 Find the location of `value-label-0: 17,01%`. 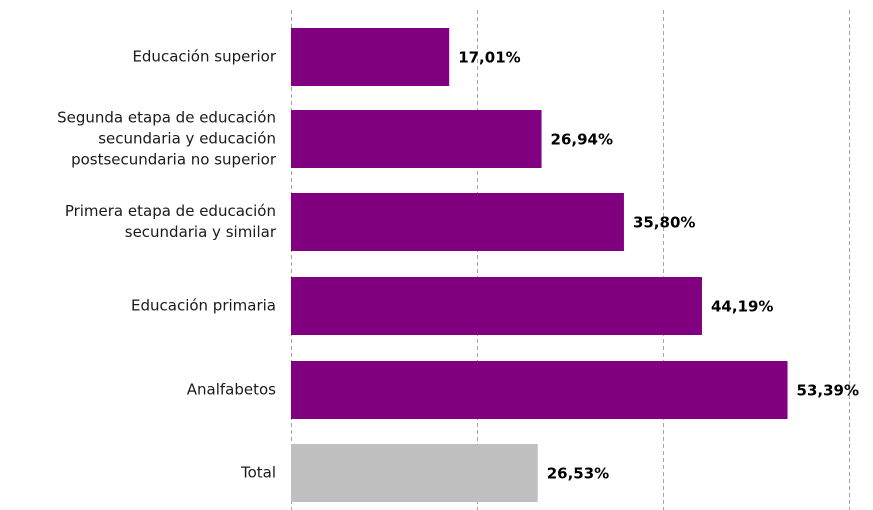

value-label-0: 17,01% is located at coordinates (489, 58).